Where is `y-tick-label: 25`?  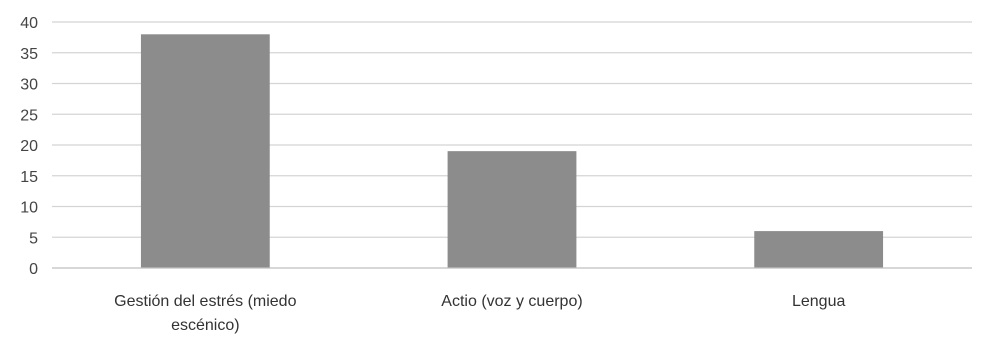 y-tick-label: 25 is located at coordinates (29, 115).